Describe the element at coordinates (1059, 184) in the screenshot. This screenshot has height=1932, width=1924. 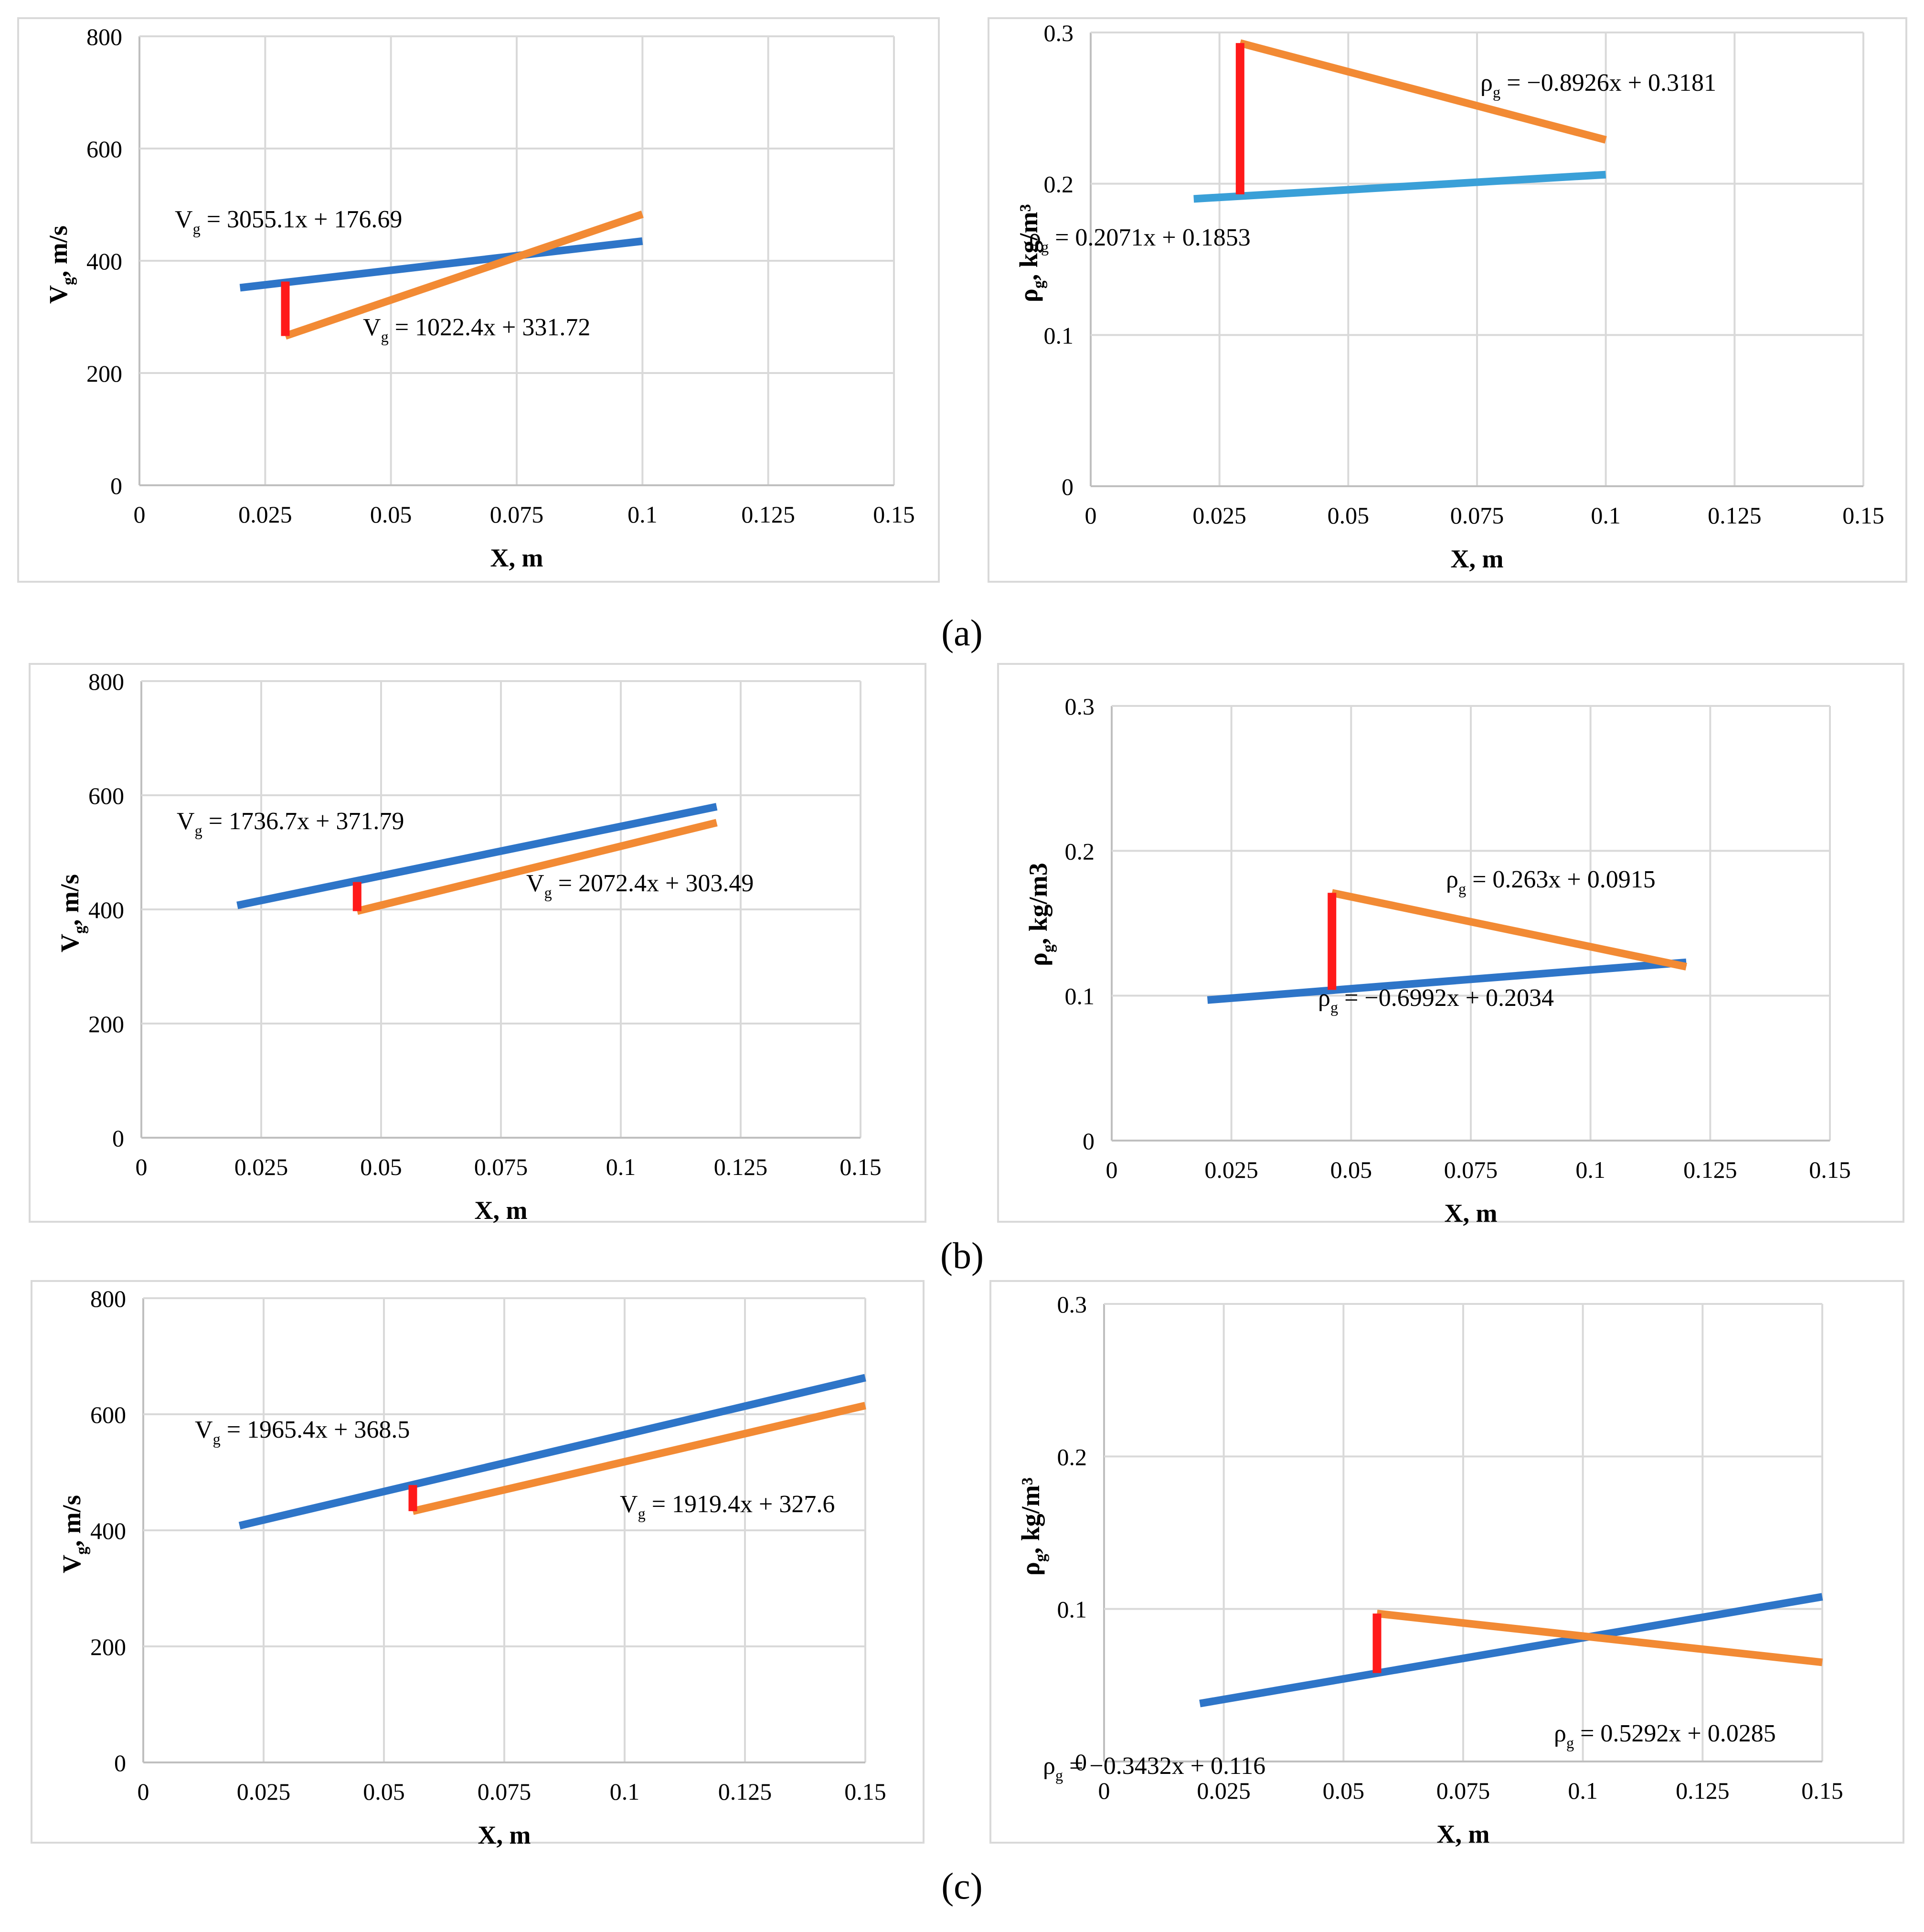
I see `y-tick-label: 0.2` at that location.